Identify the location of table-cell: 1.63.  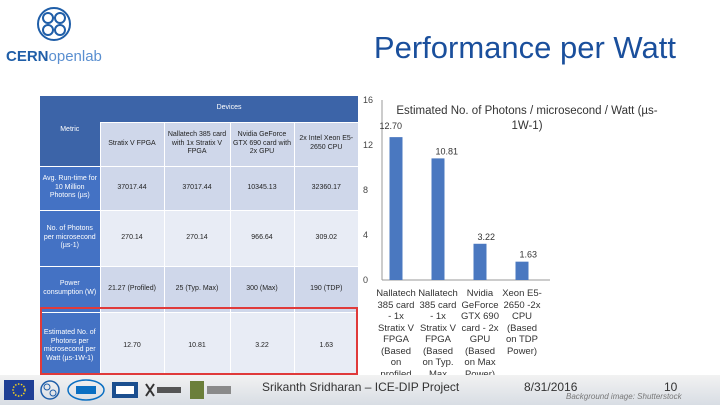
(326, 345).